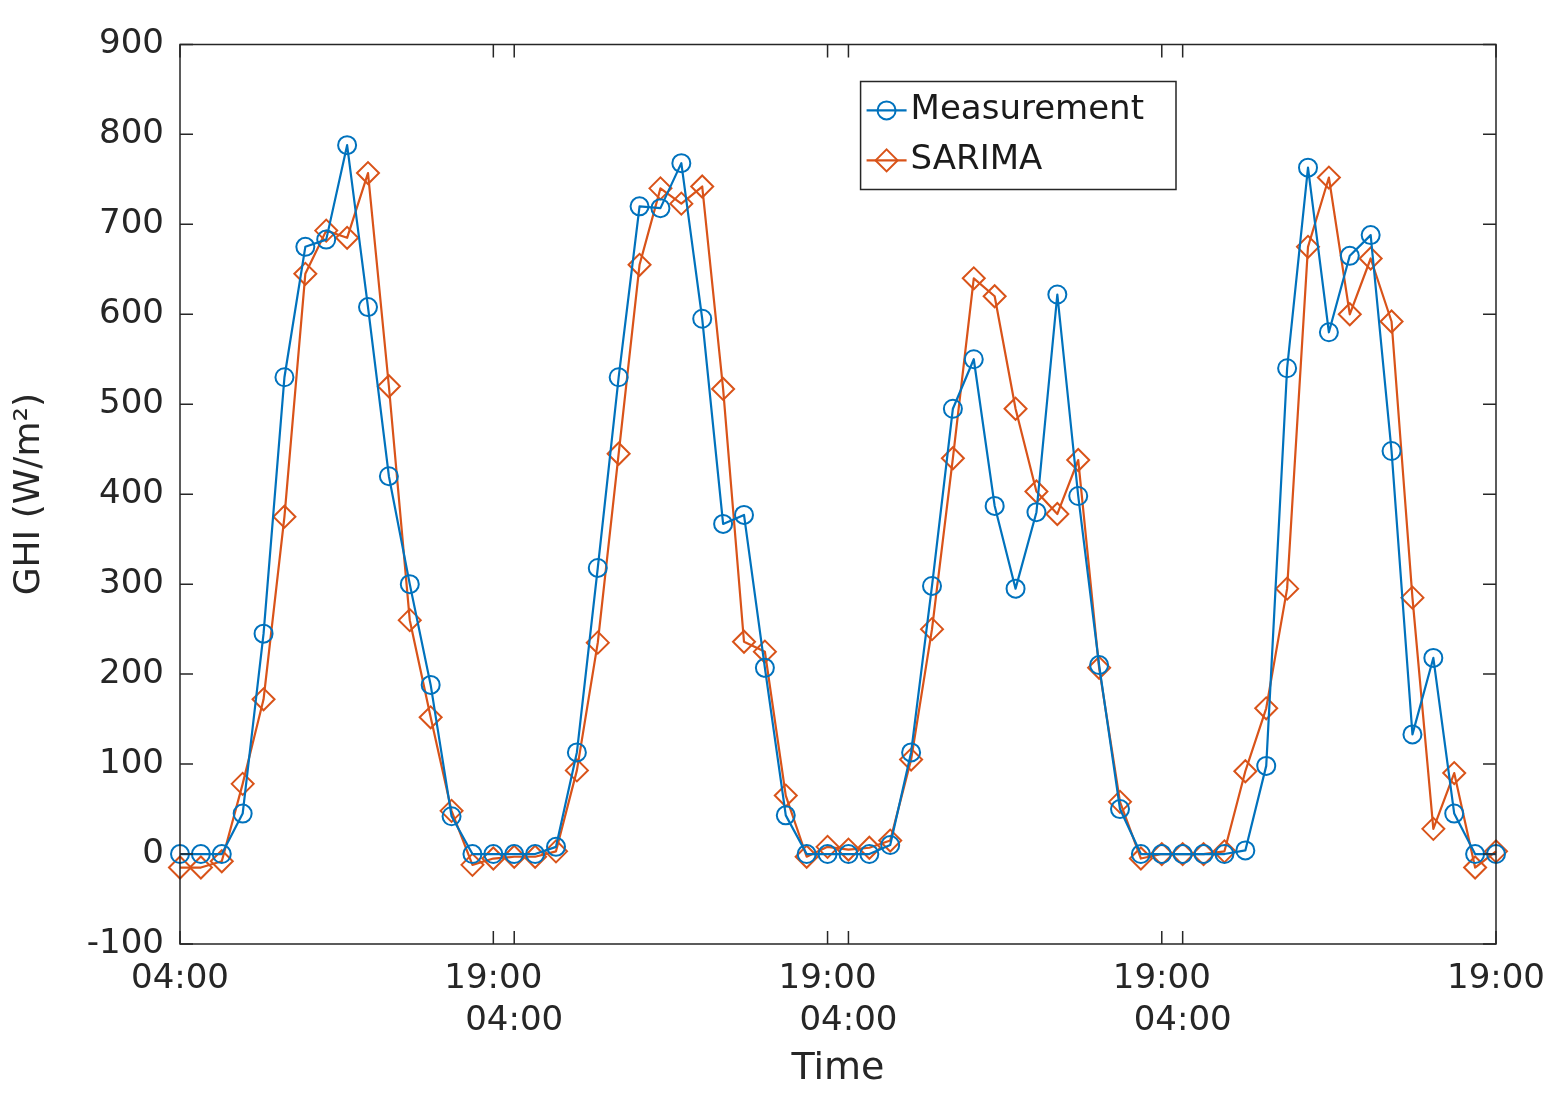 The height and width of the screenshot is (1106, 1556). What do you see at coordinates (131, 401) in the screenshot?
I see `y-tick-label: 500` at bounding box center [131, 401].